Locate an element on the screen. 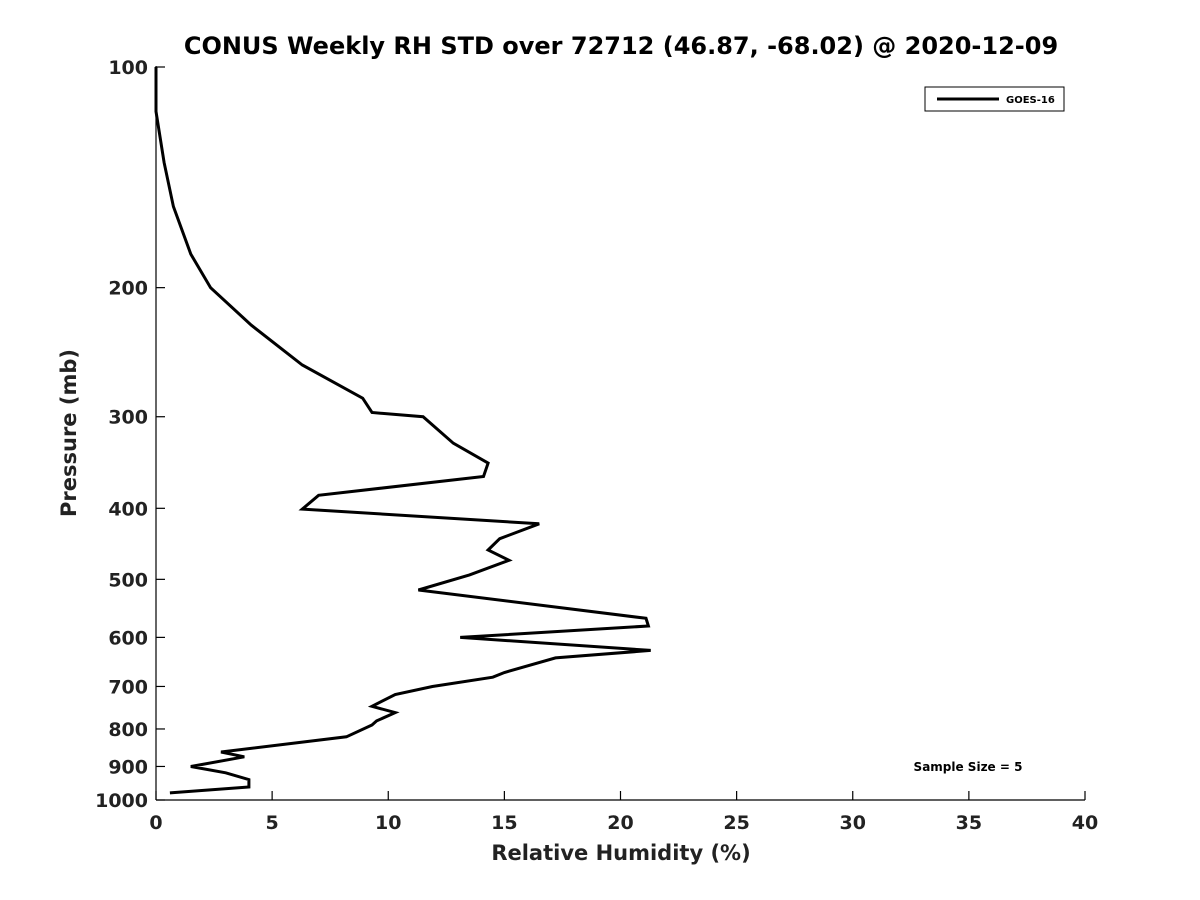 The width and height of the screenshot is (1200, 900). x-tick-label: 15 is located at coordinates (504, 823).